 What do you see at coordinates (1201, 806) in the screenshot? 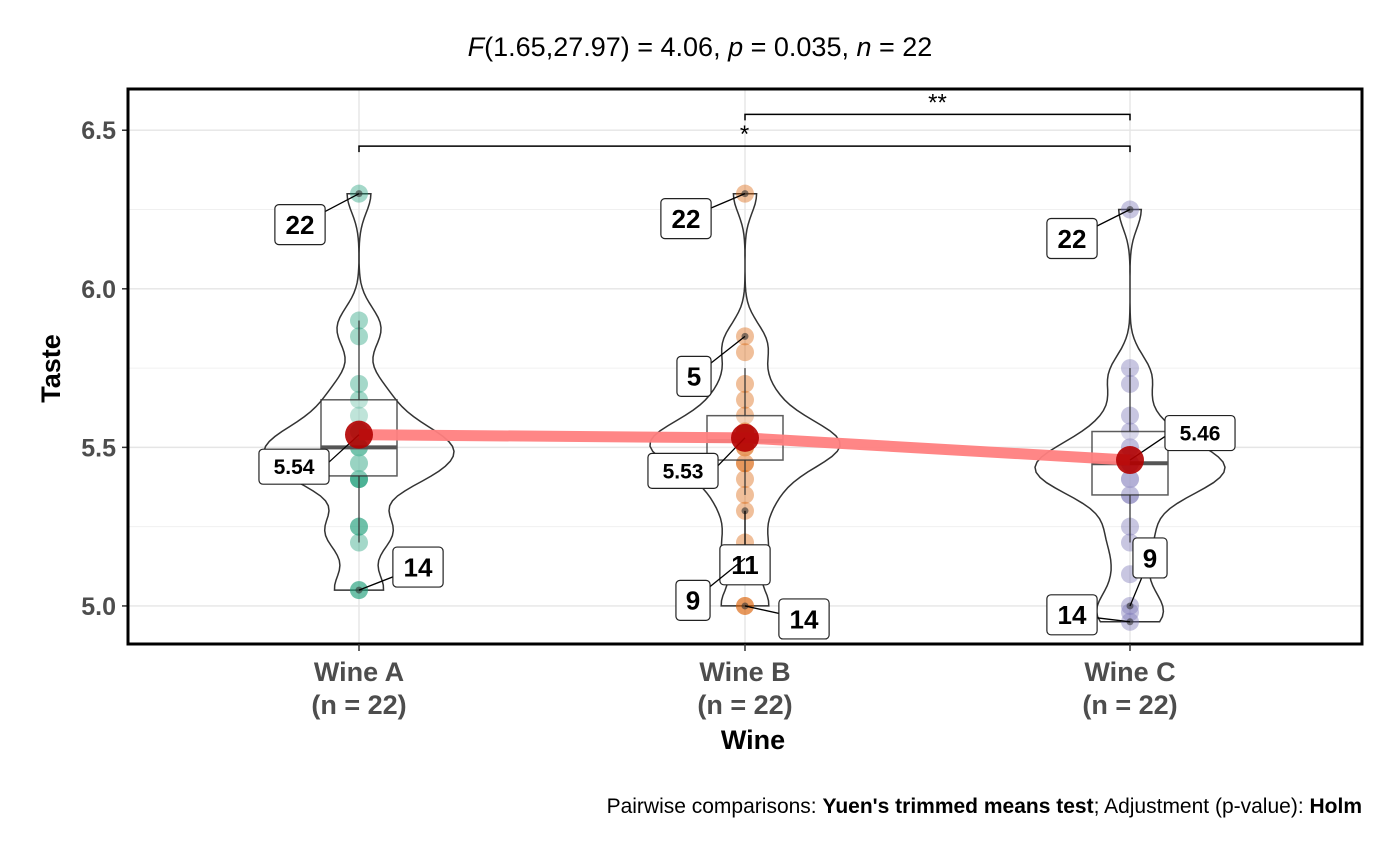
I see `caption-middle: ; Adjustment (p-value):` at bounding box center [1201, 806].